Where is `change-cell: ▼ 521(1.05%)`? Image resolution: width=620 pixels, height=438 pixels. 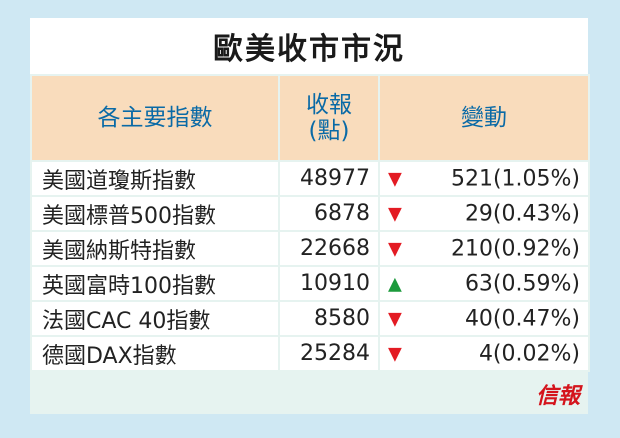 change-cell: ▼ 521(1.05%) is located at coordinates (484, 178).